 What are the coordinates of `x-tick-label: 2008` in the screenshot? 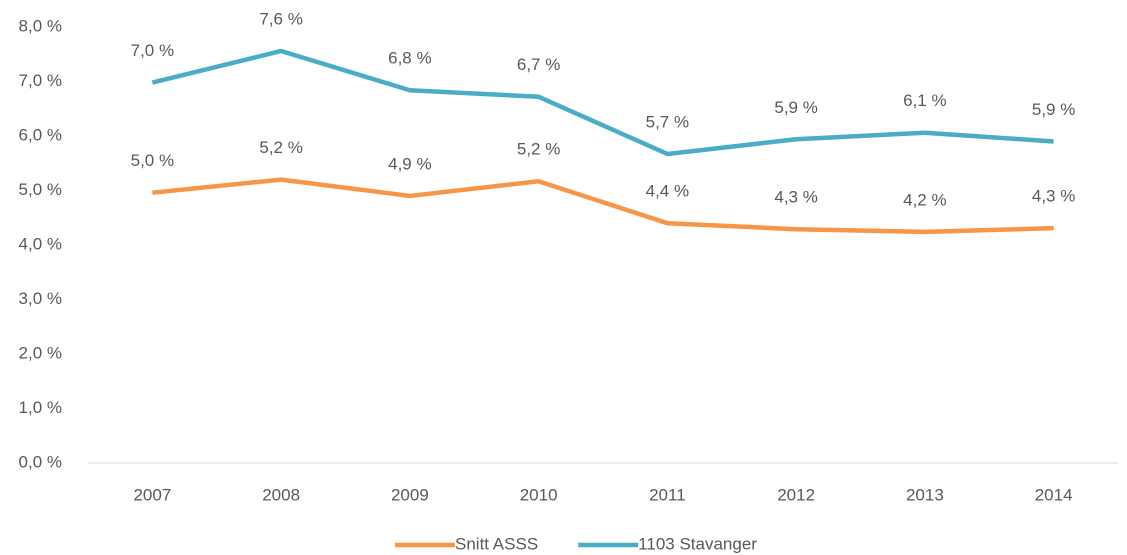 It's located at (281, 494).